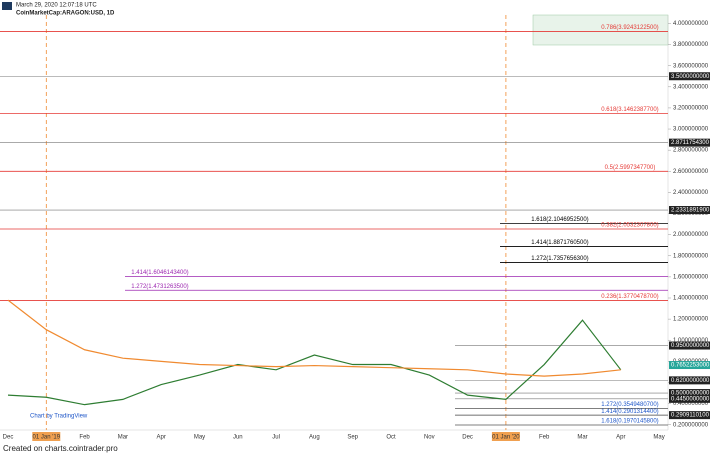 This screenshot has height=455, width=710. I want to click on y-tick-label: 4.000000000, so click(691, 24).